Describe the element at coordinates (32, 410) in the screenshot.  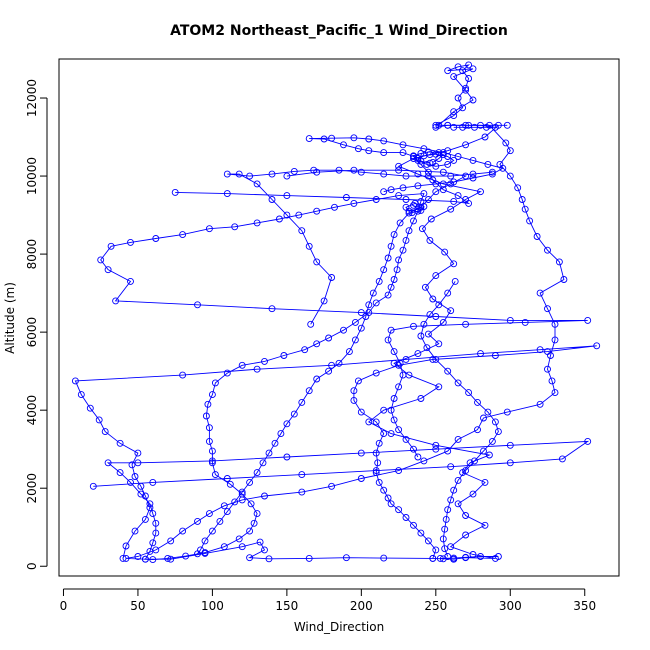
I see `y-tick-label: 4000` at that location.